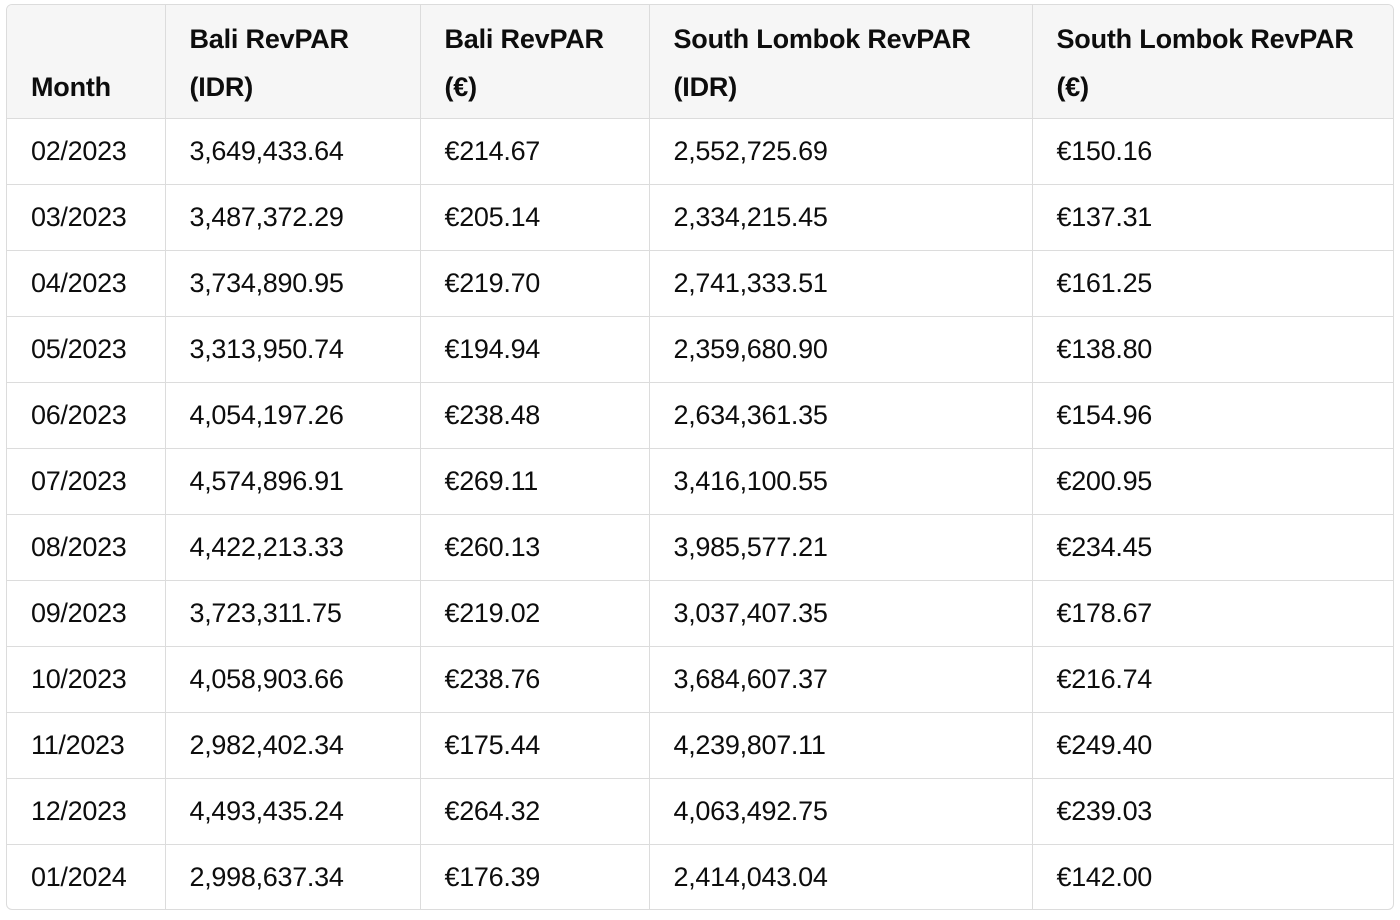 This screenshot has height=920, width=1400. I want to click on cell-bali-idr: 3,487,372.29, so click(293, 217).